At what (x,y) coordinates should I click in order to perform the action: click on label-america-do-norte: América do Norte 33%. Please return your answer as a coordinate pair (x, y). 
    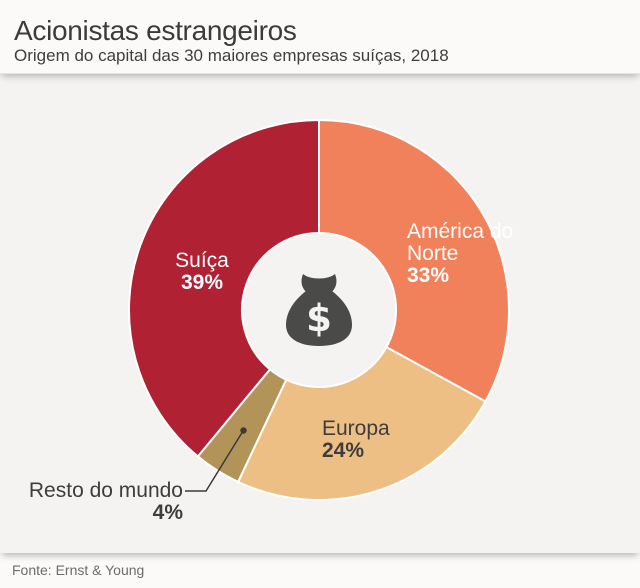
    Looking at the image, I should click on (473, 254).